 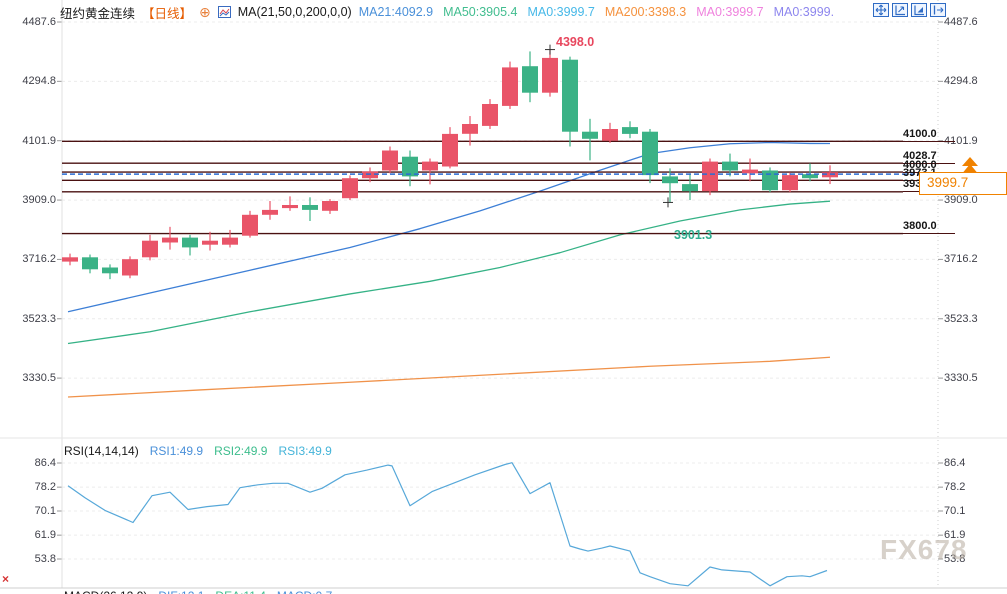 I want to click on price-axis-label: 4101.9, so click(x=39, y=140).